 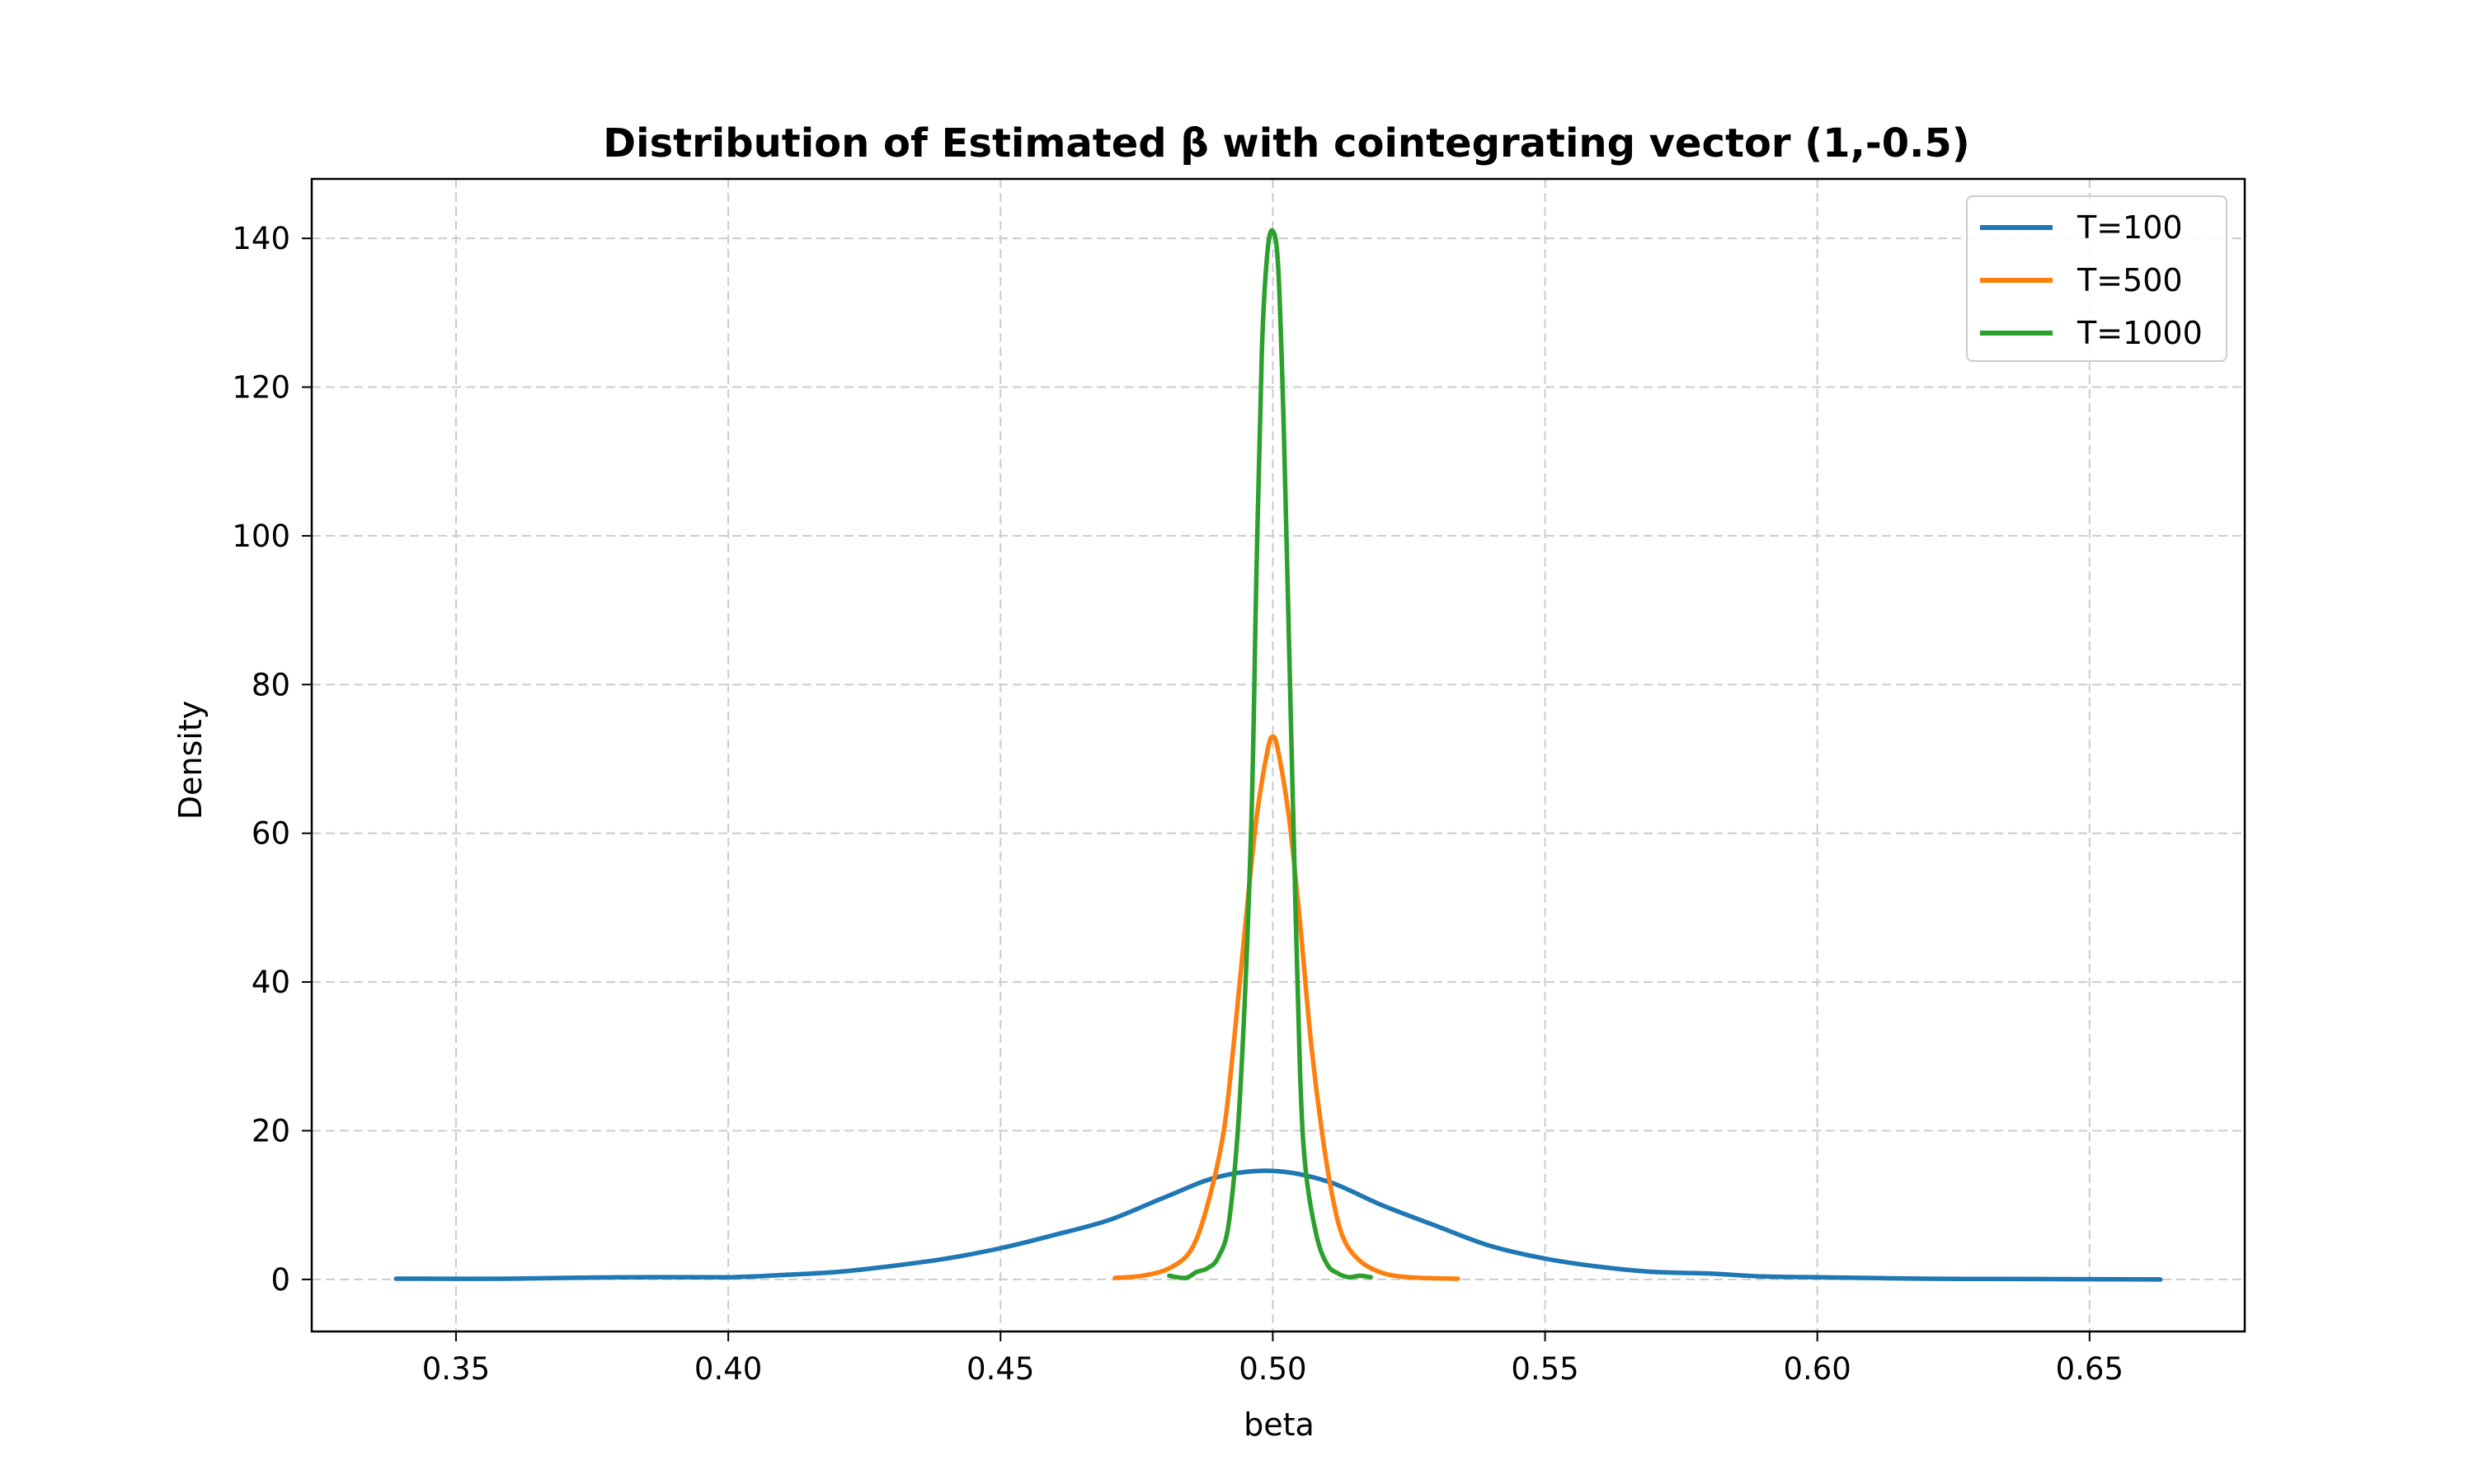 I want to click on legend-label: T=1000, so click(x=2140, y=333).